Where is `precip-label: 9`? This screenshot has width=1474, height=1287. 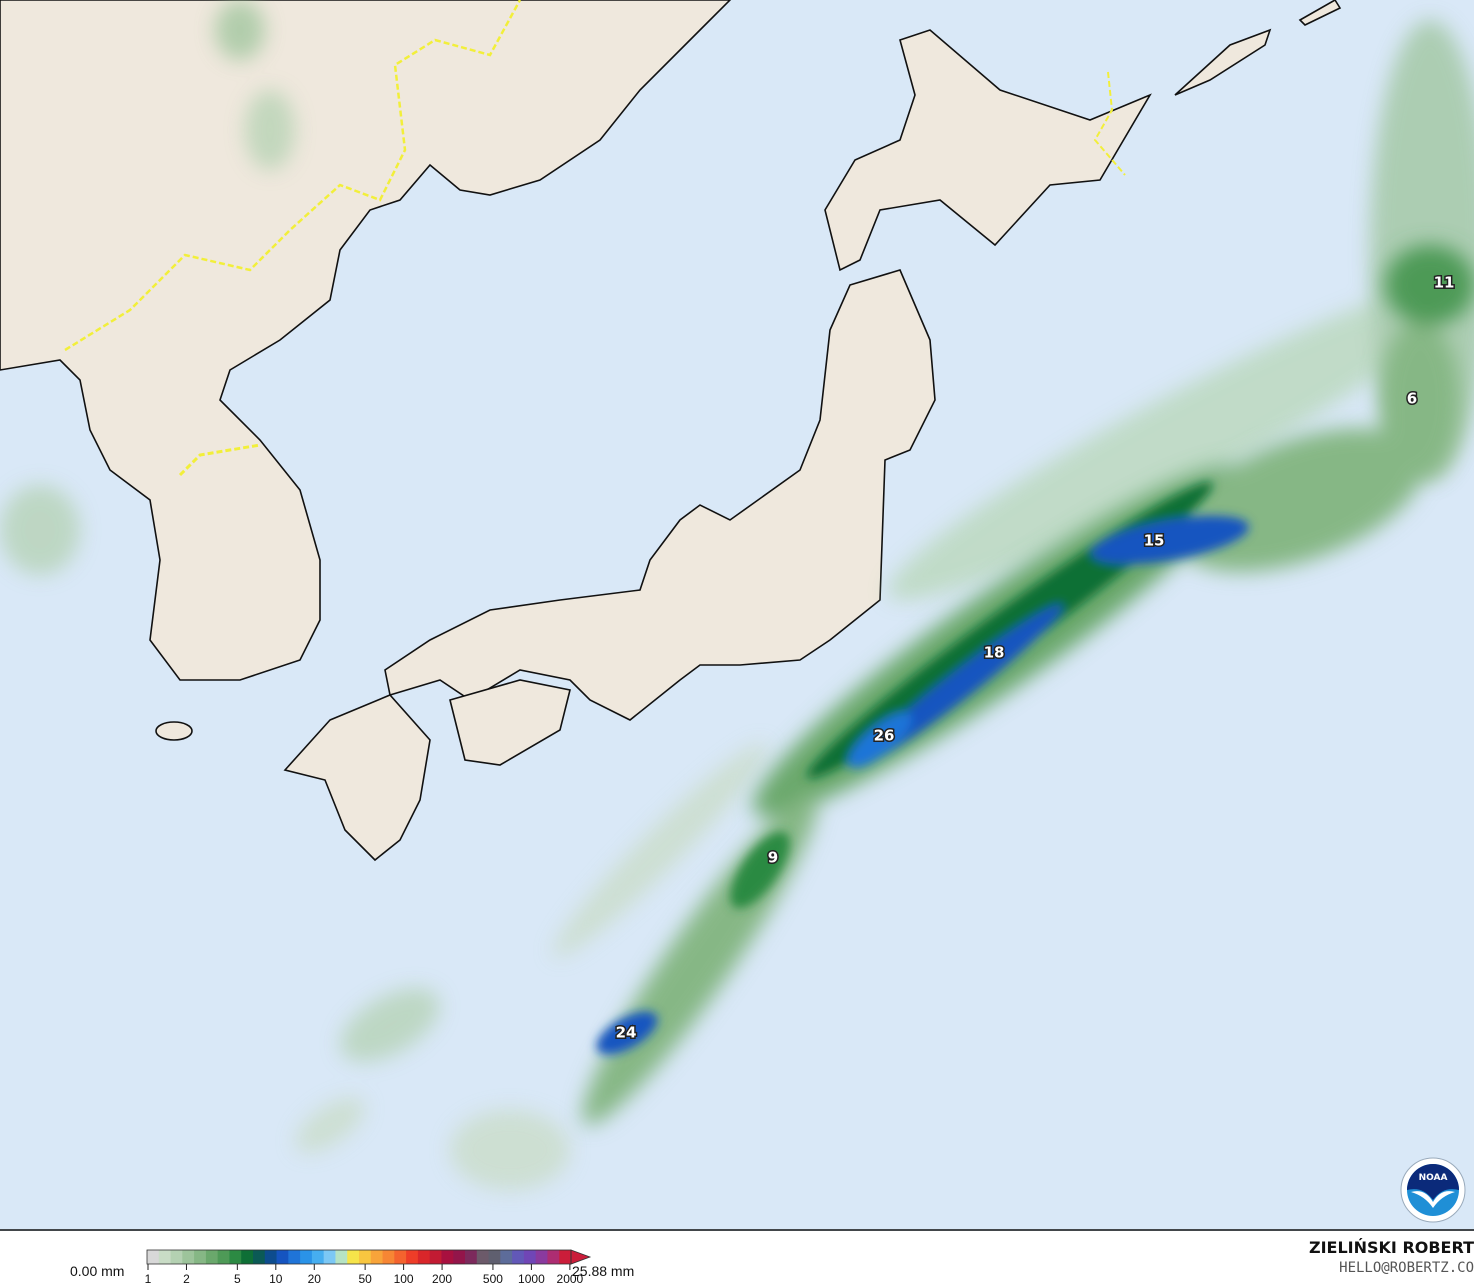 precip-label: 9 is located at coordinates (773, 858).